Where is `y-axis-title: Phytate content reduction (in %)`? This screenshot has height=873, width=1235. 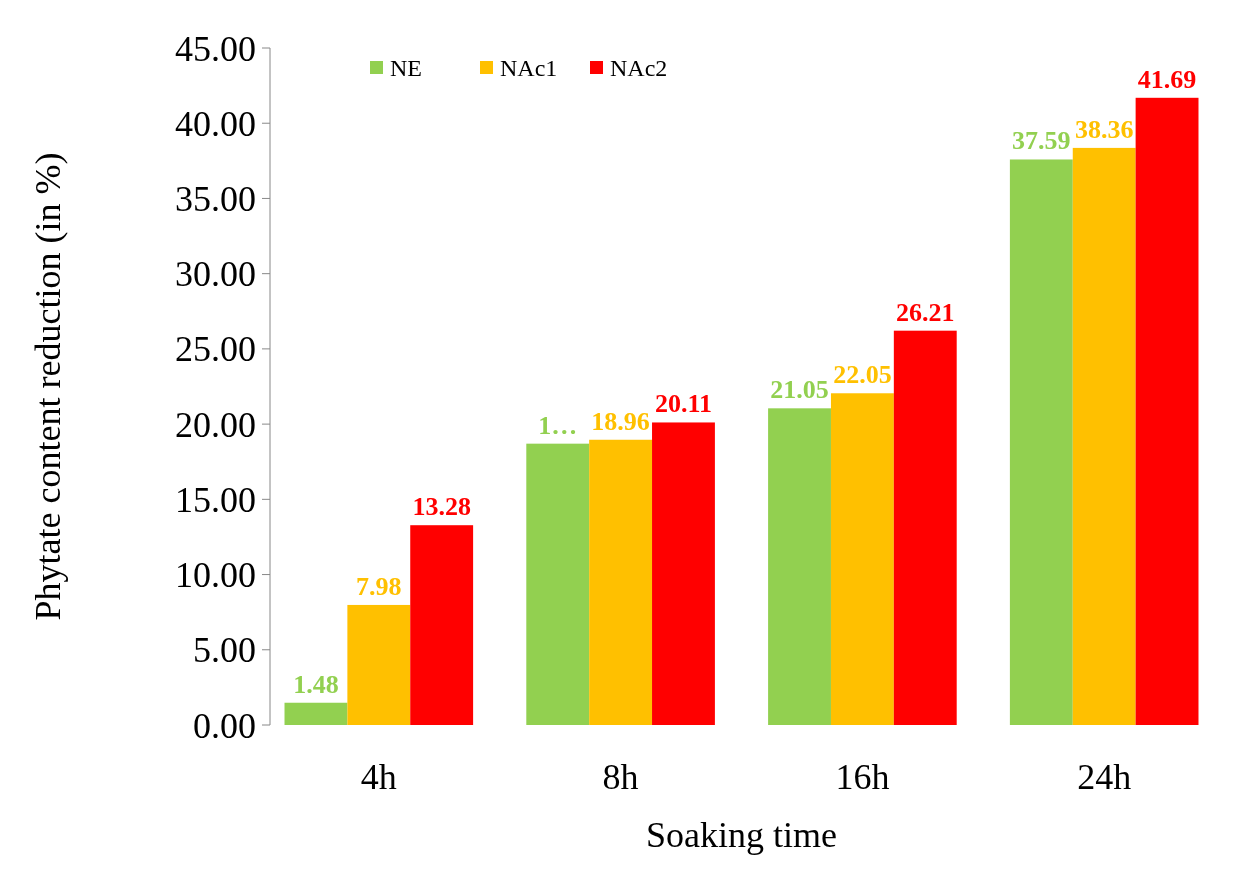 y-axis-title: Phytate content reduction (in %) is located at coordinates (48, 386).